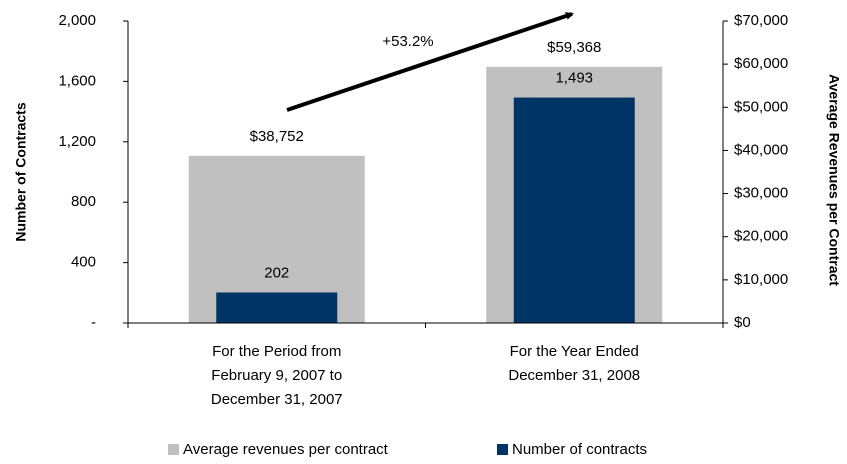 This screenshot has width=847, height=464. What do you see at coordinates (574, 78) in the screenshot?
I see `data-label: 1,493` at bounding box center [574, 78].